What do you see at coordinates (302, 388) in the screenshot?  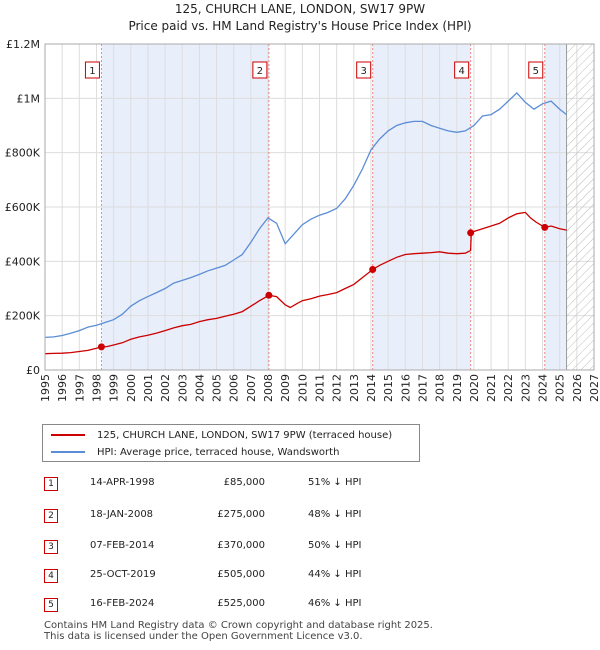 I see `x-tick-label: 2010` at bounding box center [302, 388].